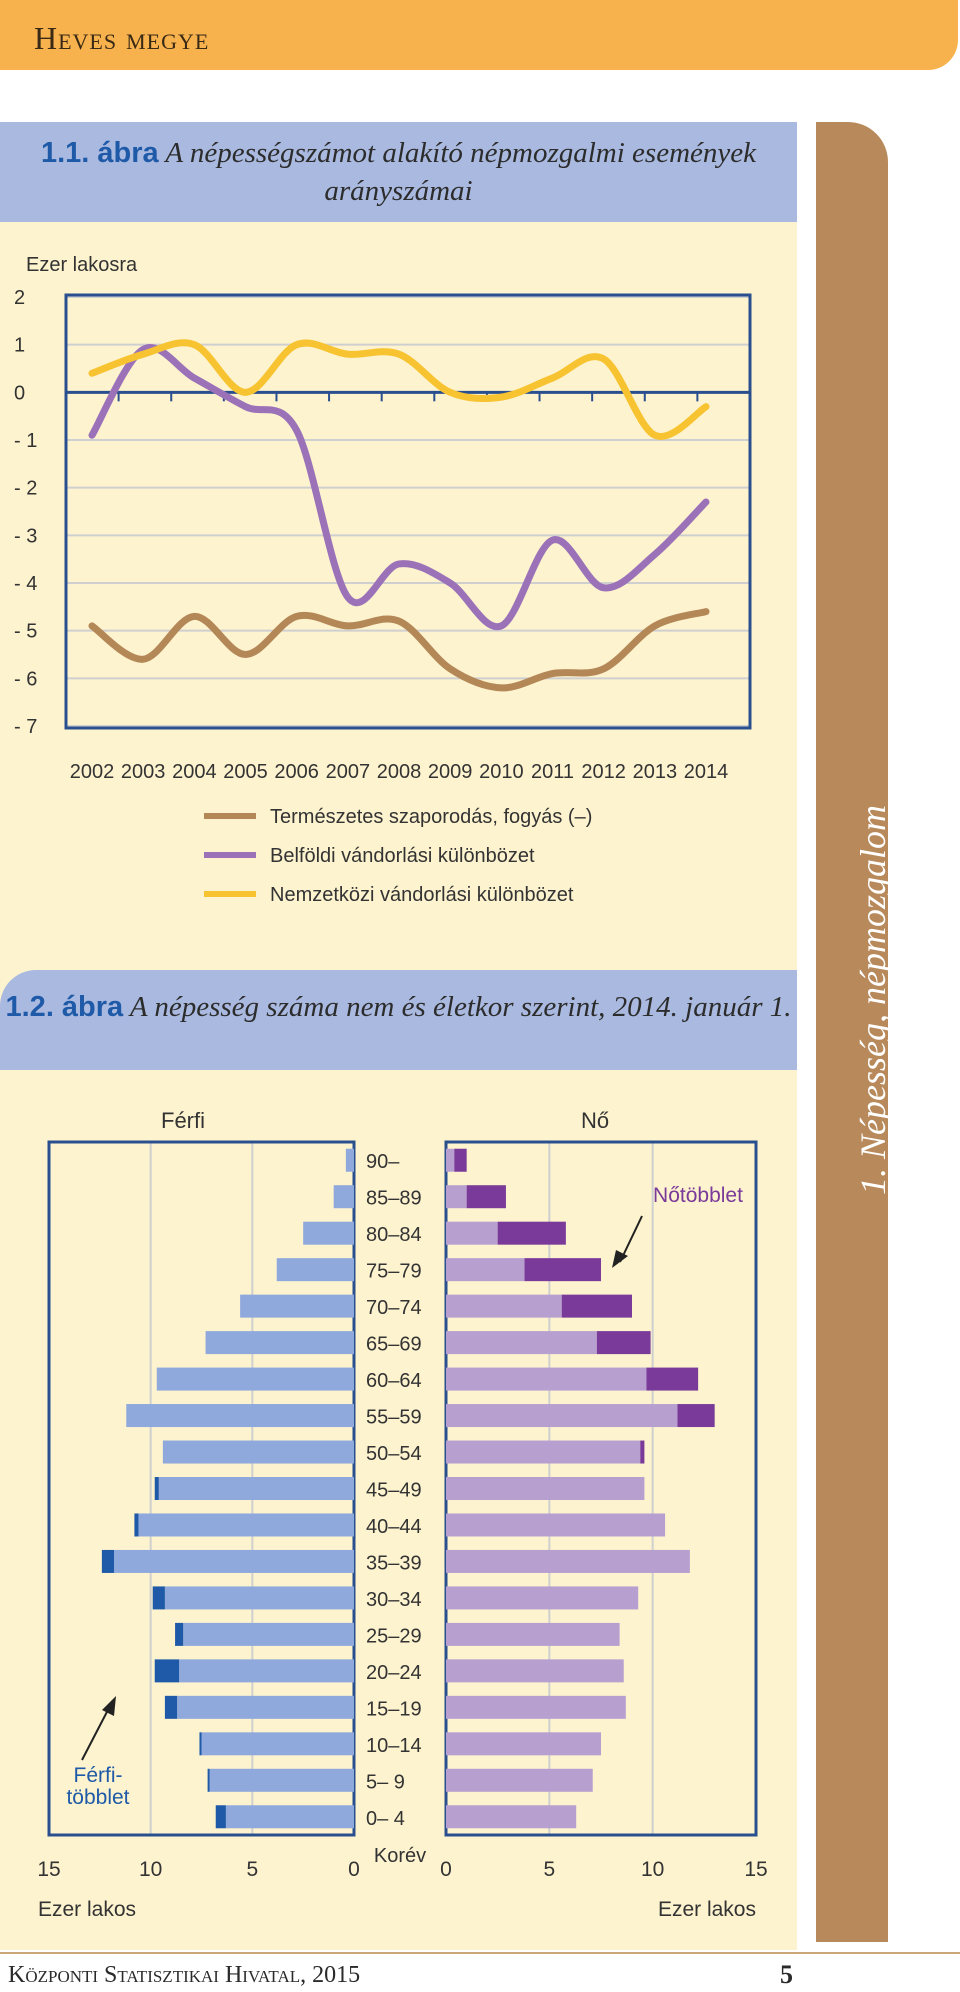 The width and height of the screenshot is (960, 1992). I want to click on age-group-label: 80–84, so click(394, 1235).